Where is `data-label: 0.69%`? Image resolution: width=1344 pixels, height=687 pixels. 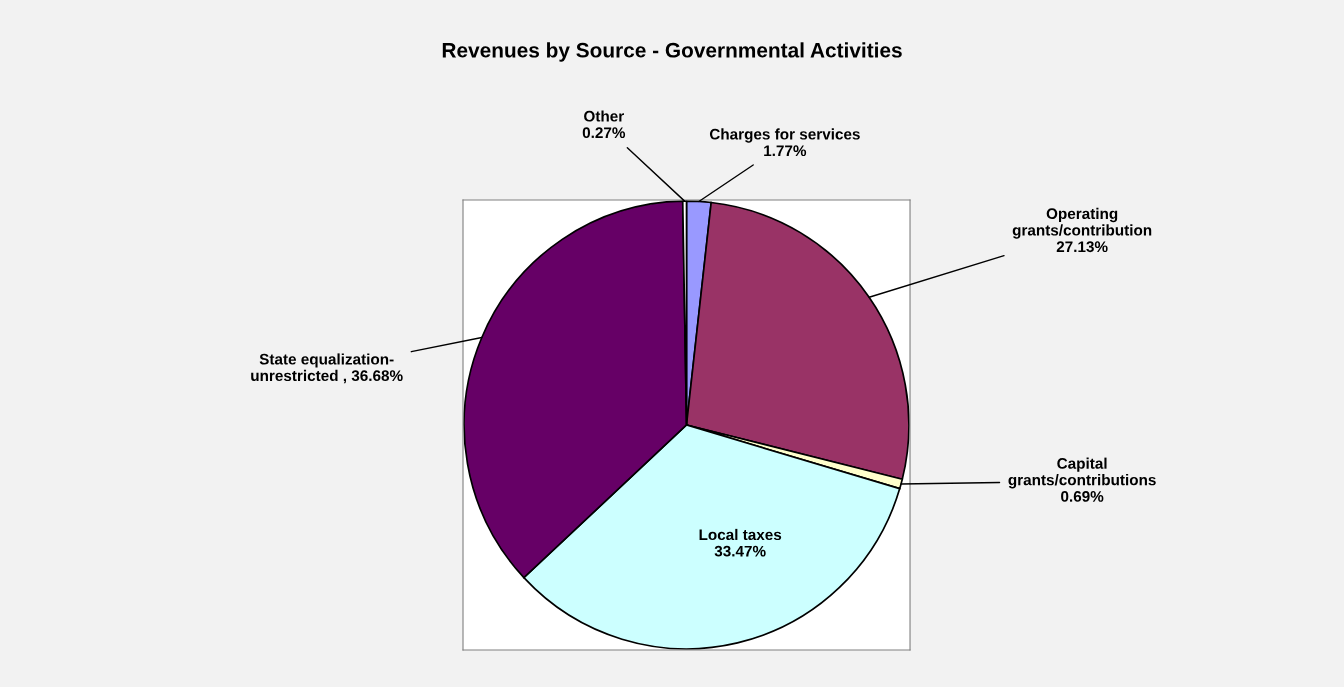 data-label: 0.69% is located at coordinates (1082, 496).